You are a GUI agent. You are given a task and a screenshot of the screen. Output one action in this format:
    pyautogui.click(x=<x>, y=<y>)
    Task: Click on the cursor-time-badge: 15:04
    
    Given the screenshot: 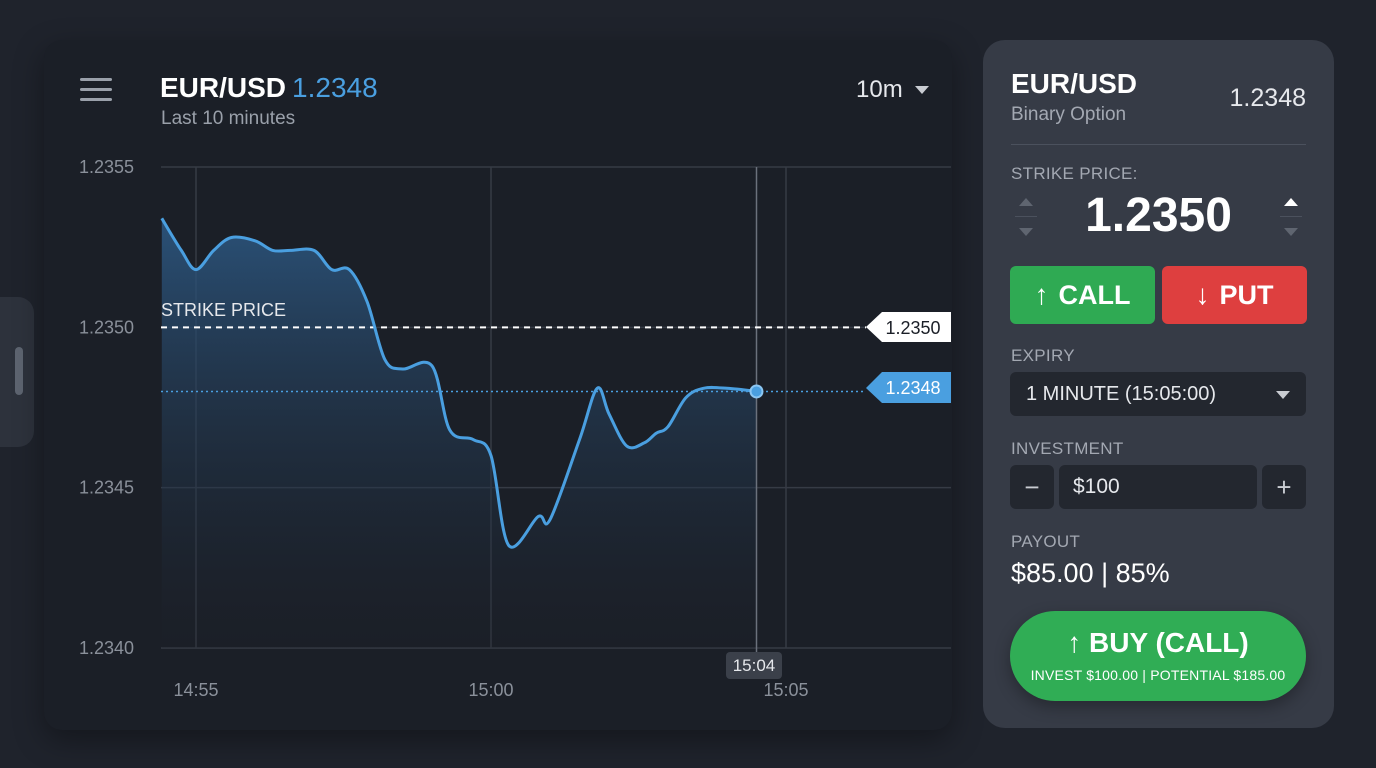 What is the action you would take?
    pyautogui.click(x=754, y=665)
    